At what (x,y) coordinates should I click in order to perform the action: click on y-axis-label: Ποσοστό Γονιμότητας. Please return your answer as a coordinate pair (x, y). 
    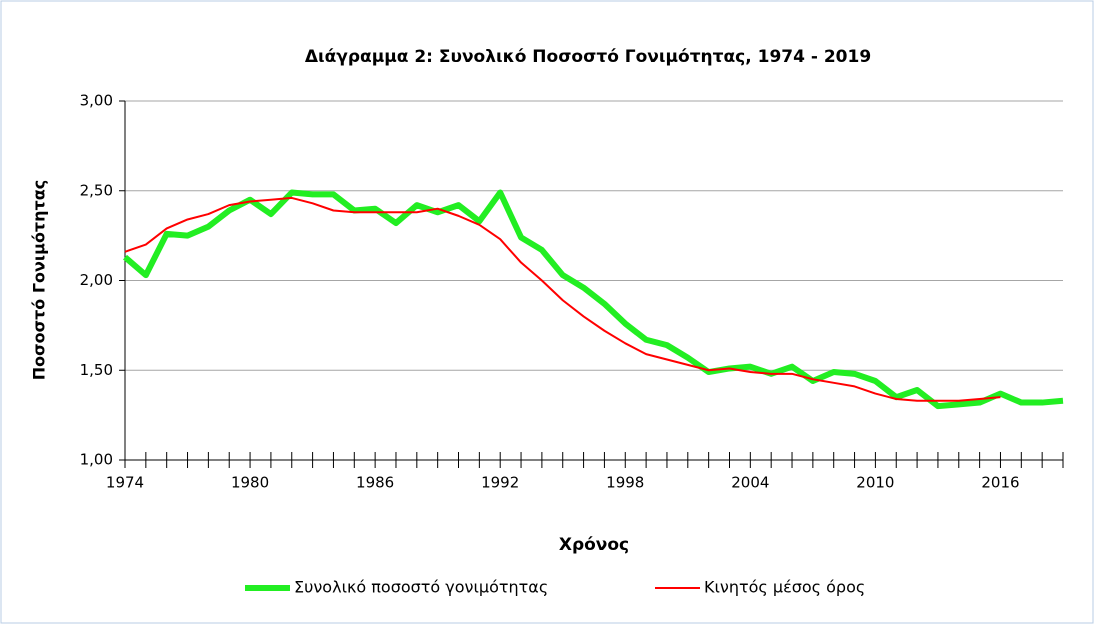
    Looking at the image, I should click on (39, 280).